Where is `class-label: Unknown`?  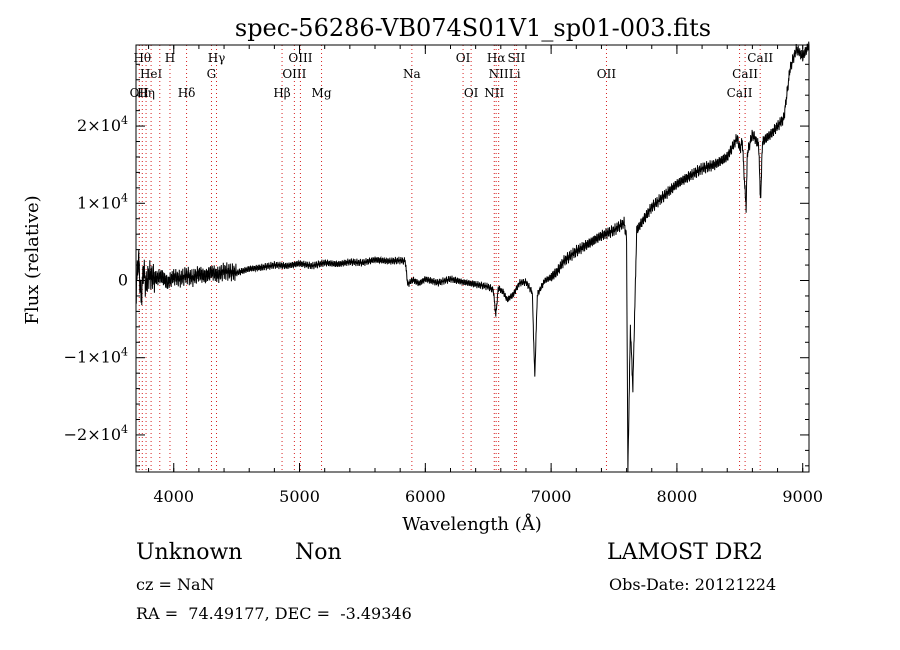
class-label: Unknown is located at coordinates (189, 552).